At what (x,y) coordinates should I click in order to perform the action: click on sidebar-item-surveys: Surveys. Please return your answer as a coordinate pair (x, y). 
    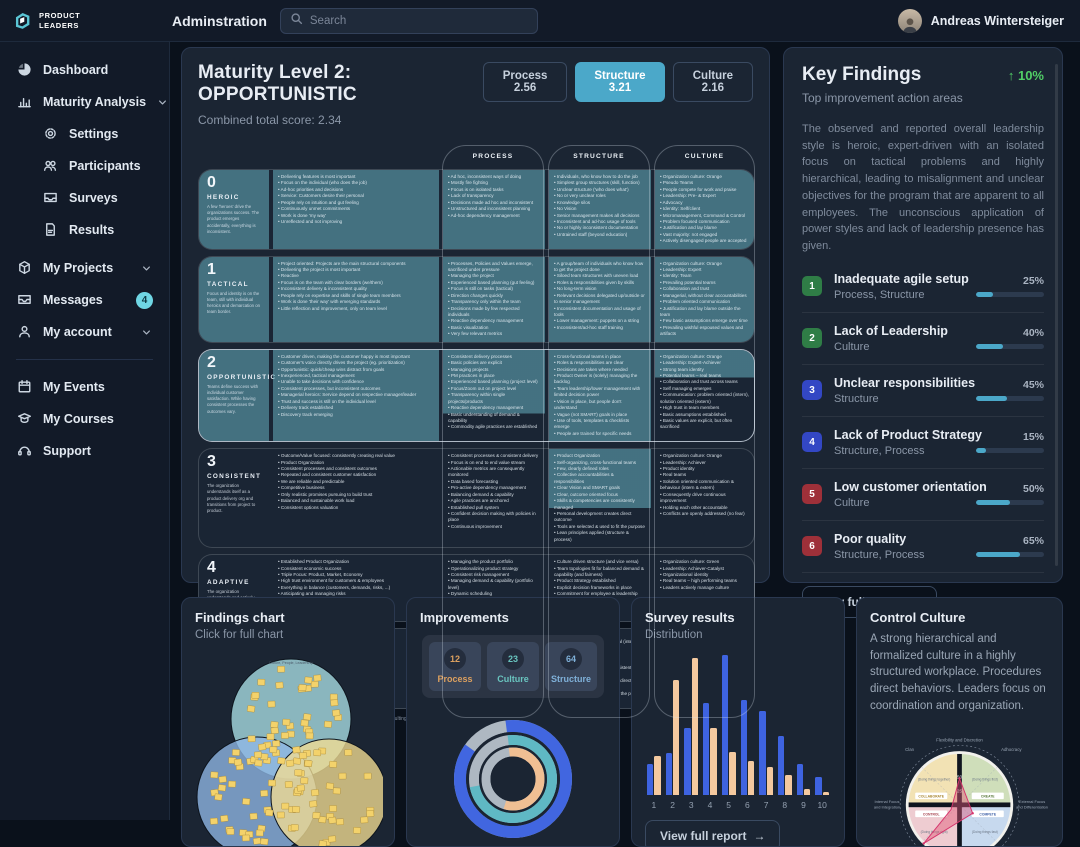
    Looking at the image, I should click on (84, 198).